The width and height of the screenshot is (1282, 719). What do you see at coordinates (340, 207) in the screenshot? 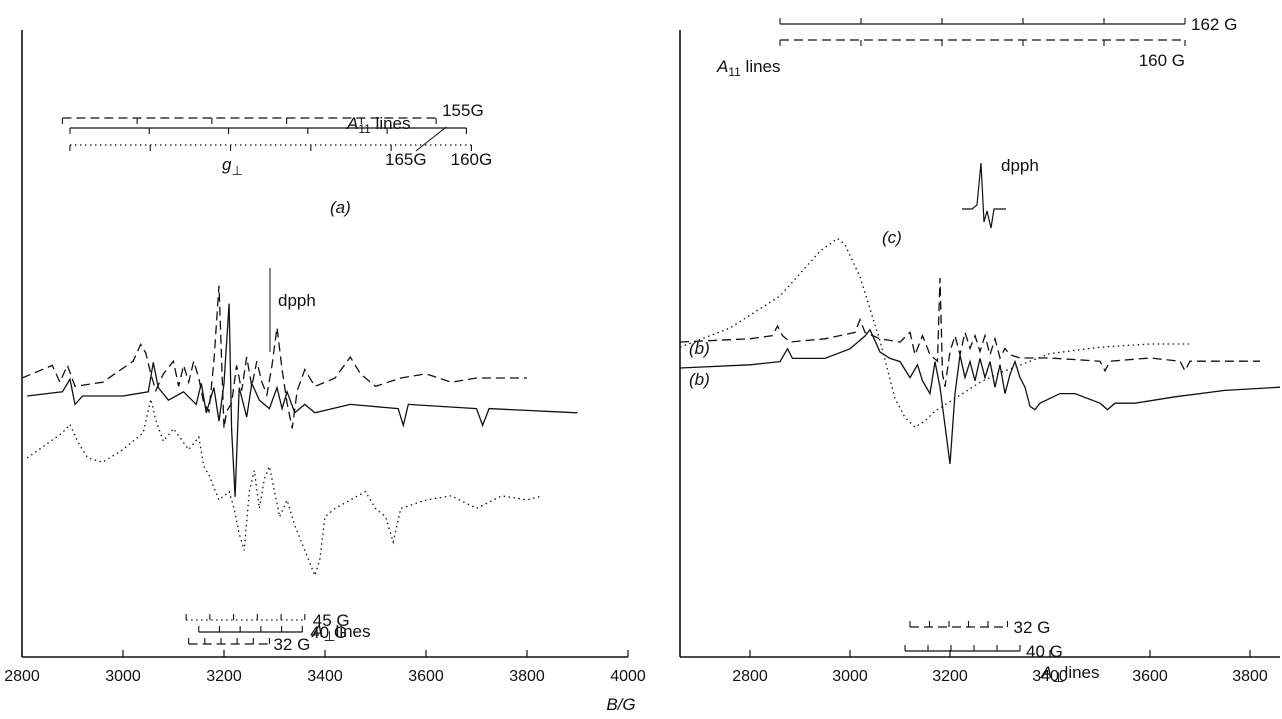
I see `label-a: (a)` at bounding box center [340, 207].